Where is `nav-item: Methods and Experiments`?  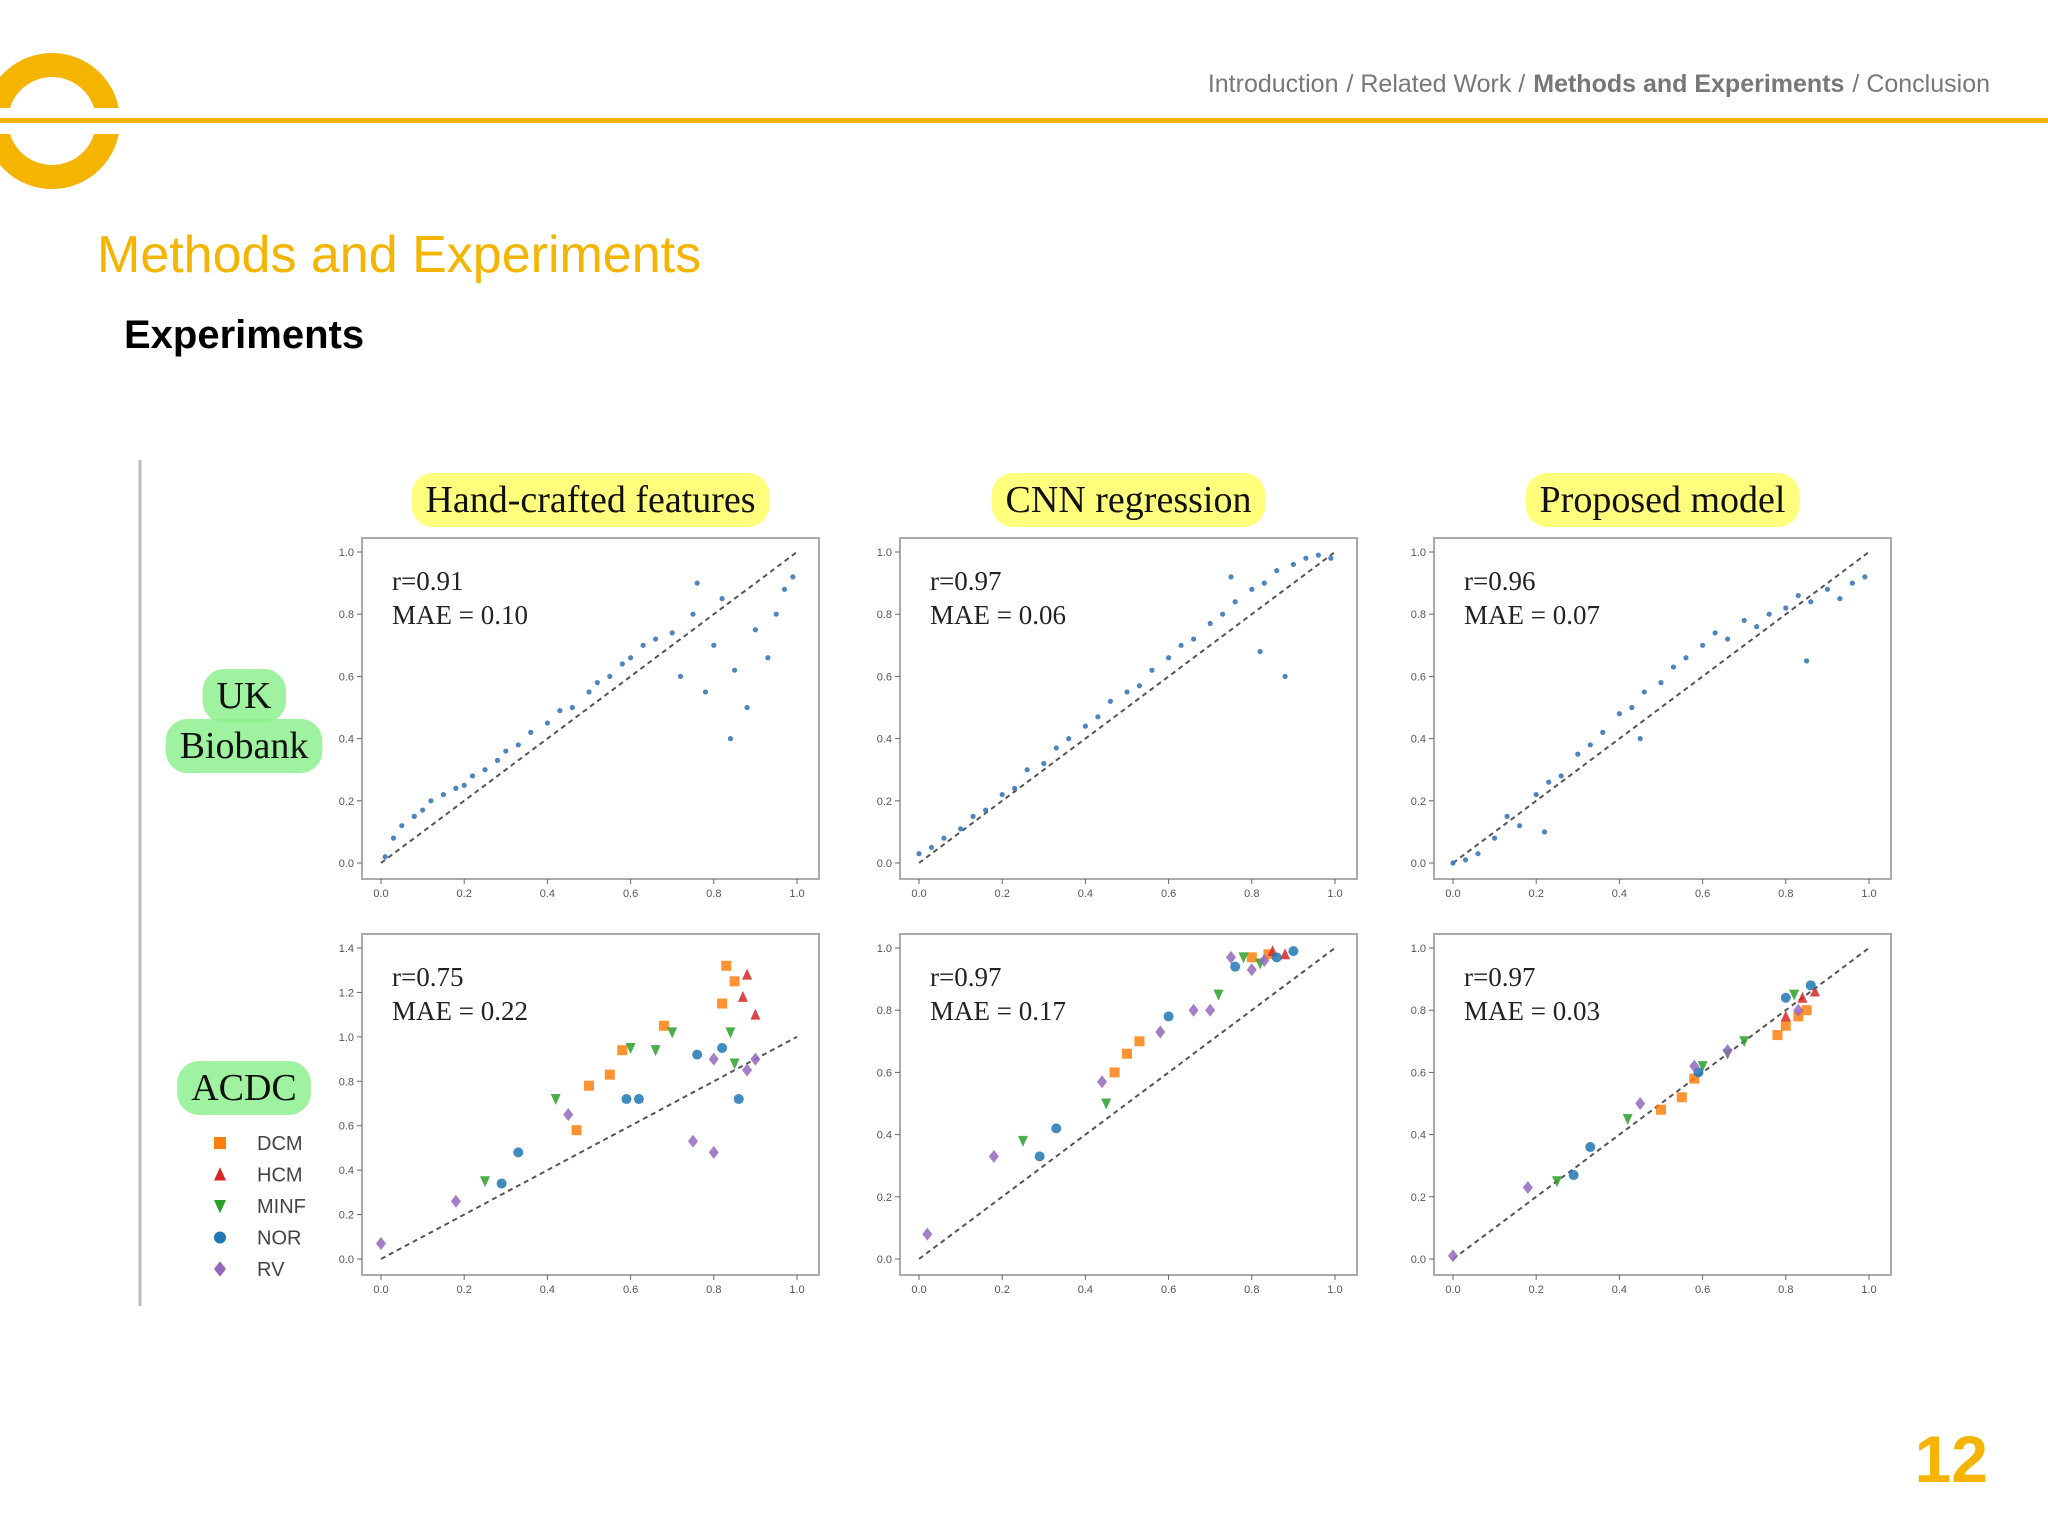 nav-item: Methods and Experiments is located at coordinates (1689, 84).